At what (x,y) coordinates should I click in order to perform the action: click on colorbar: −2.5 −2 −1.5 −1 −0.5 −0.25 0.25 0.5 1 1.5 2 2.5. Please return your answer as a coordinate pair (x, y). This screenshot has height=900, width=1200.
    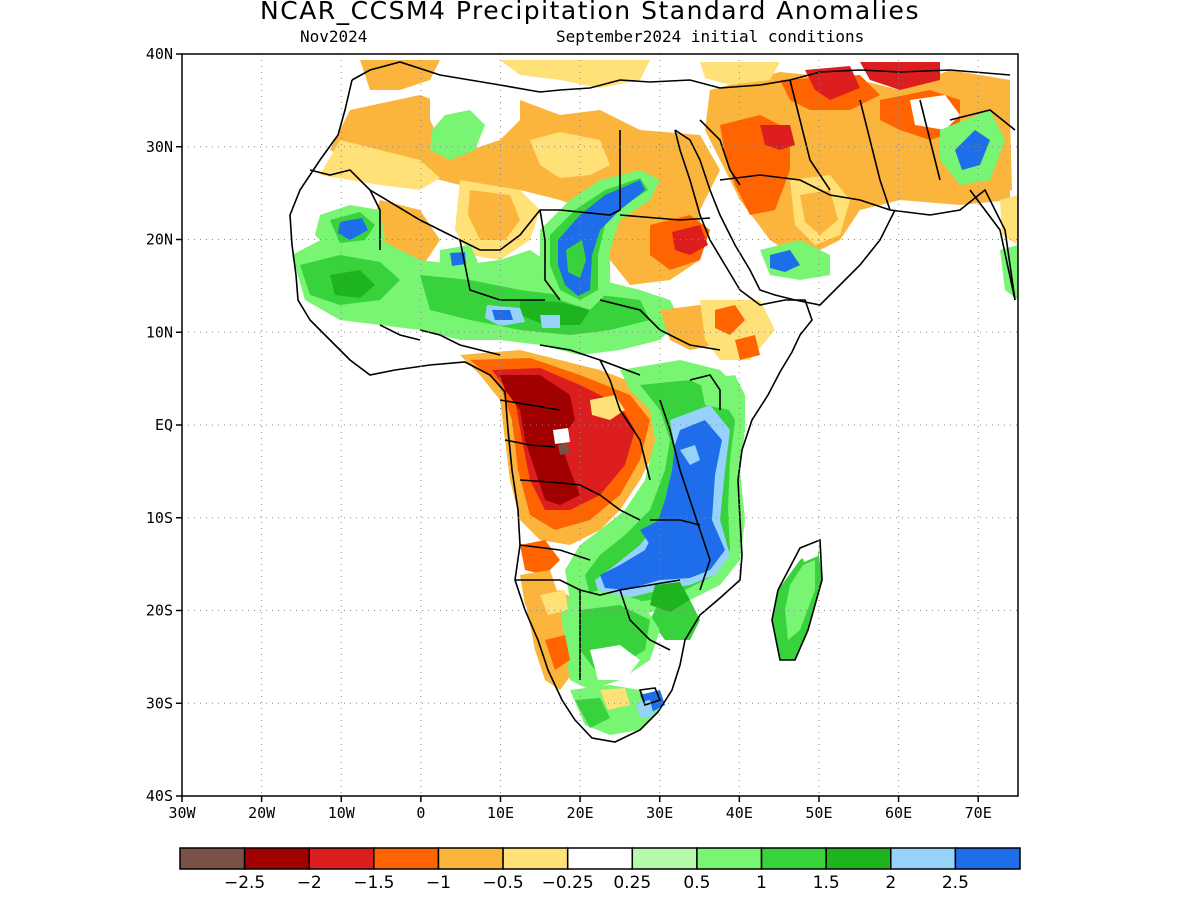
    Looking at the image, I should click on (600, 870).